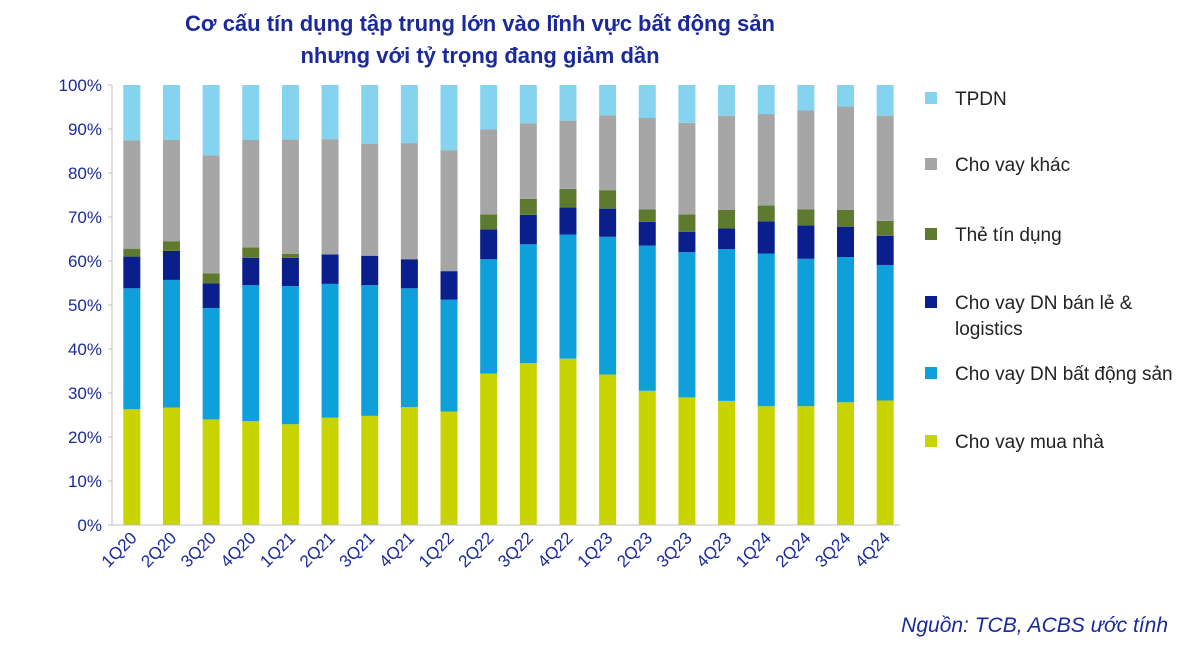  What do you see at coordinates (1050, 236) in the screenshot?
I see `legend-item-the-tin-dung: Thẻ tín dụng` at bounding box center [1050, 236].